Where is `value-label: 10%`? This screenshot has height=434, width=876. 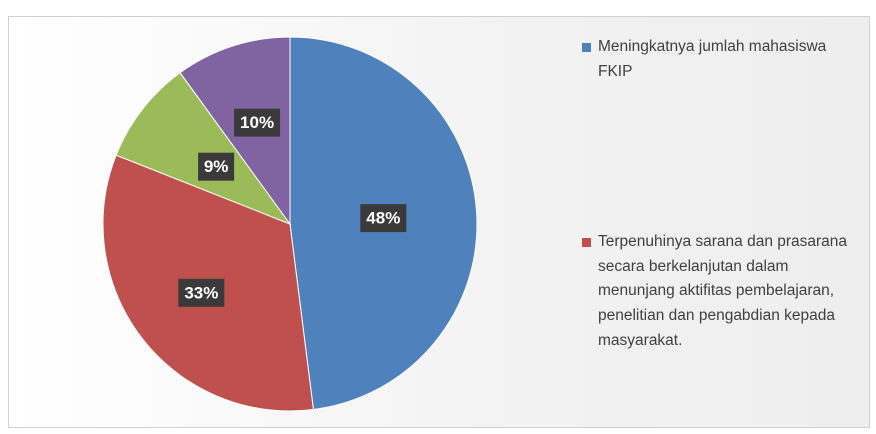
value-label: 10% is located at coordinates (257, 122).